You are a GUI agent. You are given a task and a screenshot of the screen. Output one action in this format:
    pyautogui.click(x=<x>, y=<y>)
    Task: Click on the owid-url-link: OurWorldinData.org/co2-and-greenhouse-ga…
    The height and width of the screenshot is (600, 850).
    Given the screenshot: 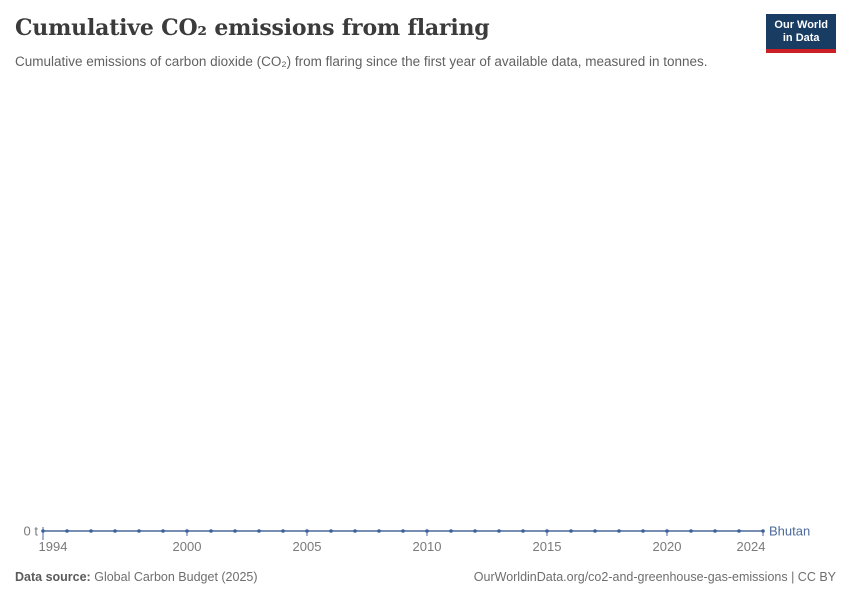 What is the action you would take?
    pyautogui.click(x=654, y=577)
    